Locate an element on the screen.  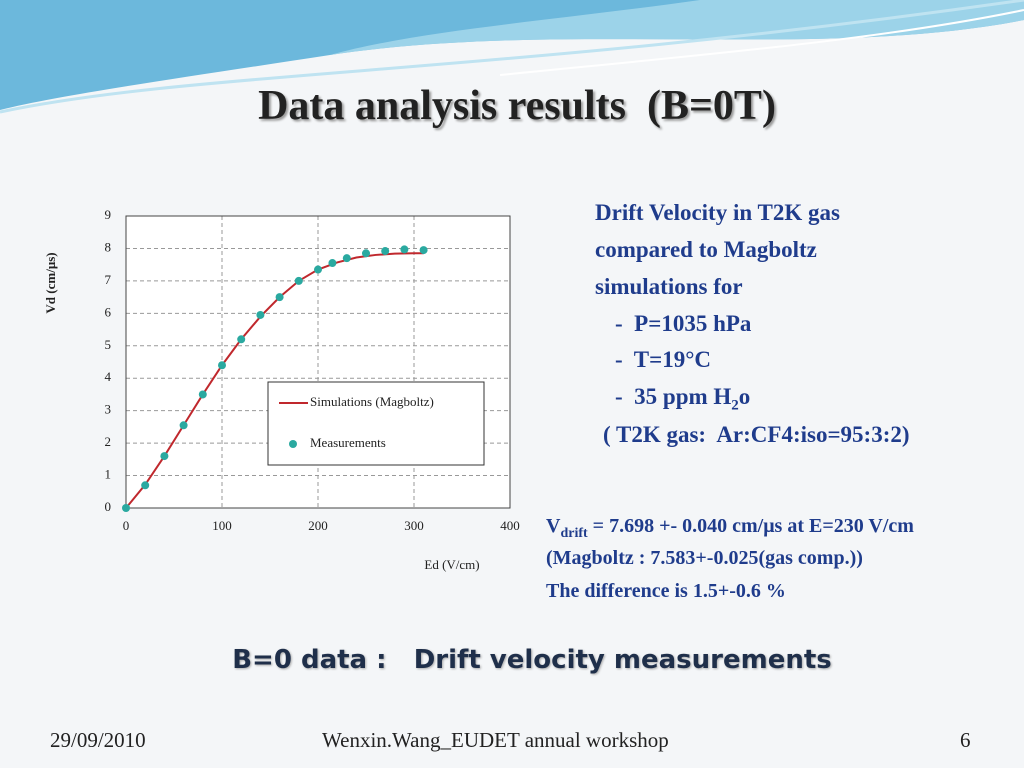
description-line: simulations for is located at coordinates (669, 286).